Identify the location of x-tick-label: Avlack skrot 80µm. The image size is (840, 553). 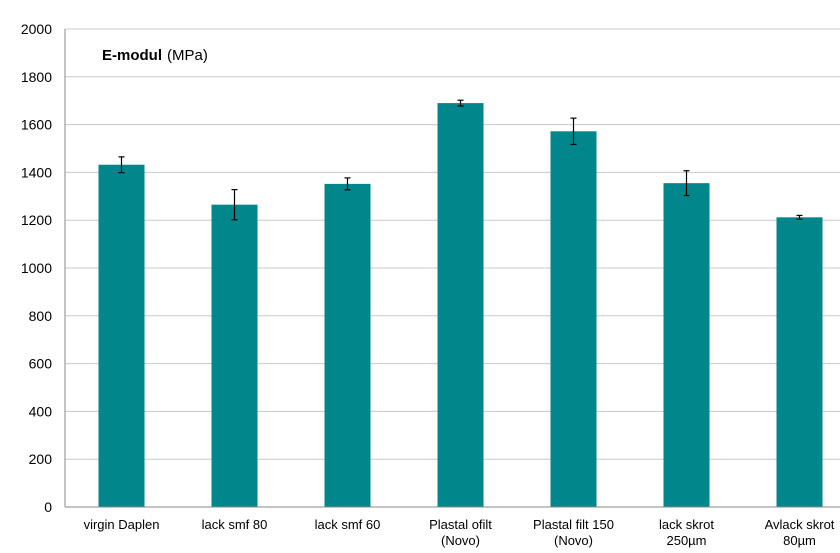
(800, 532).